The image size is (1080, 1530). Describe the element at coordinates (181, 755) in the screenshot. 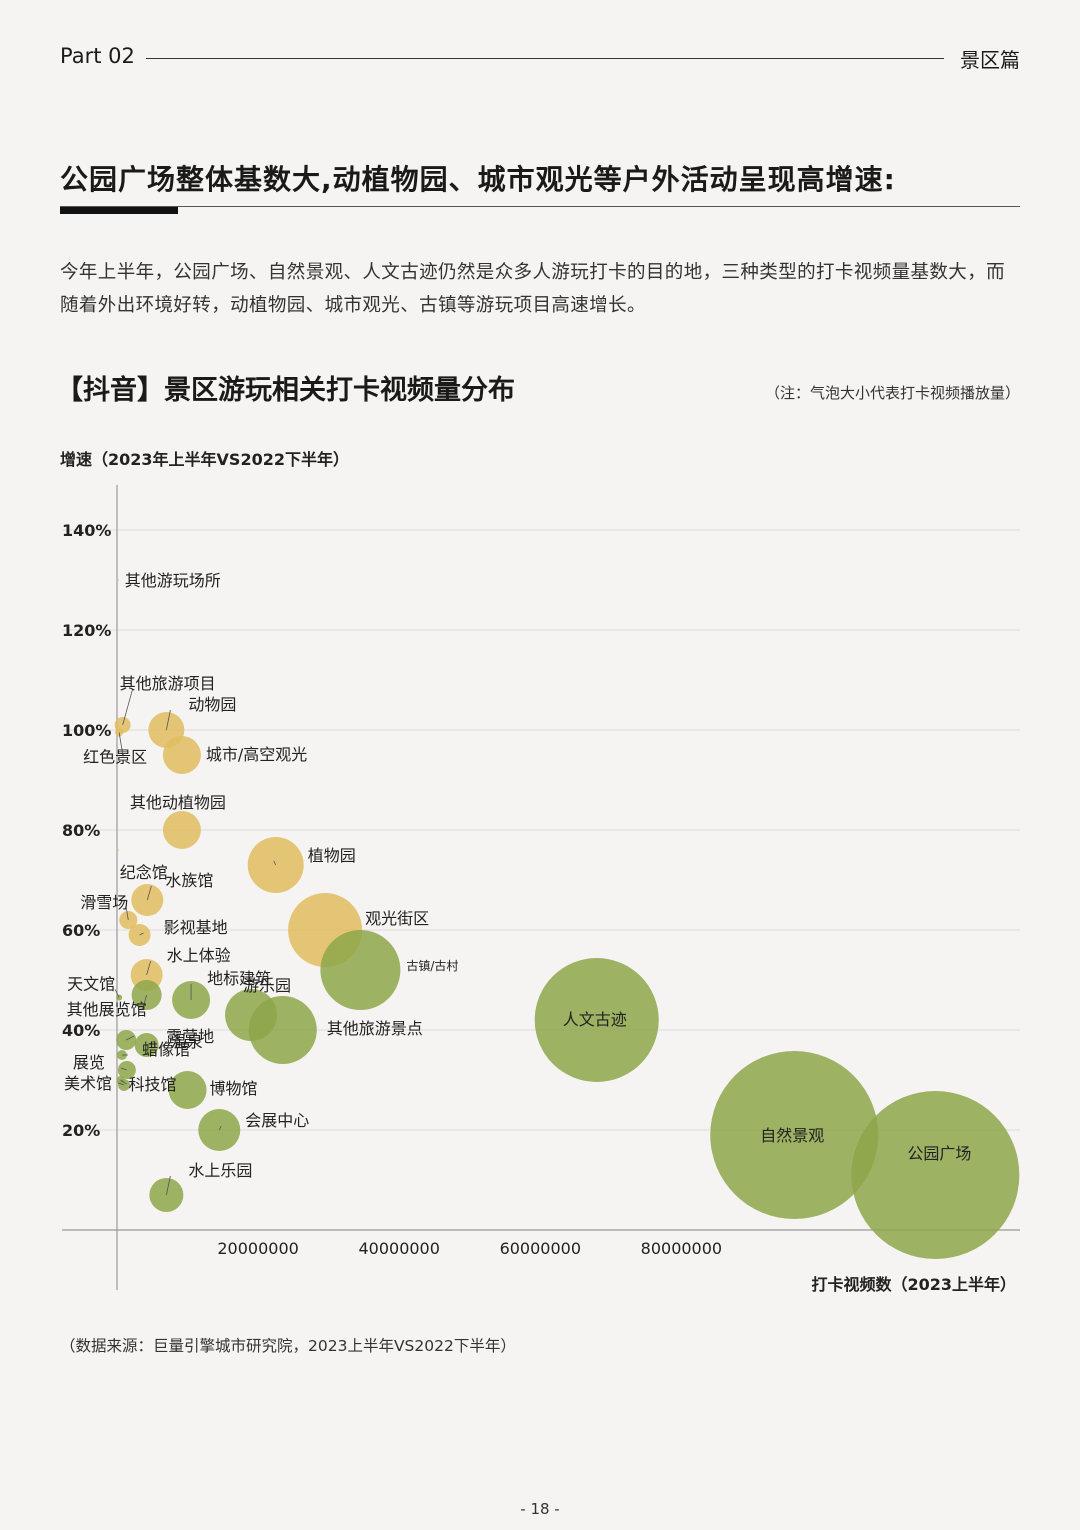

I see `bubble-城市/高空观光` at that location.